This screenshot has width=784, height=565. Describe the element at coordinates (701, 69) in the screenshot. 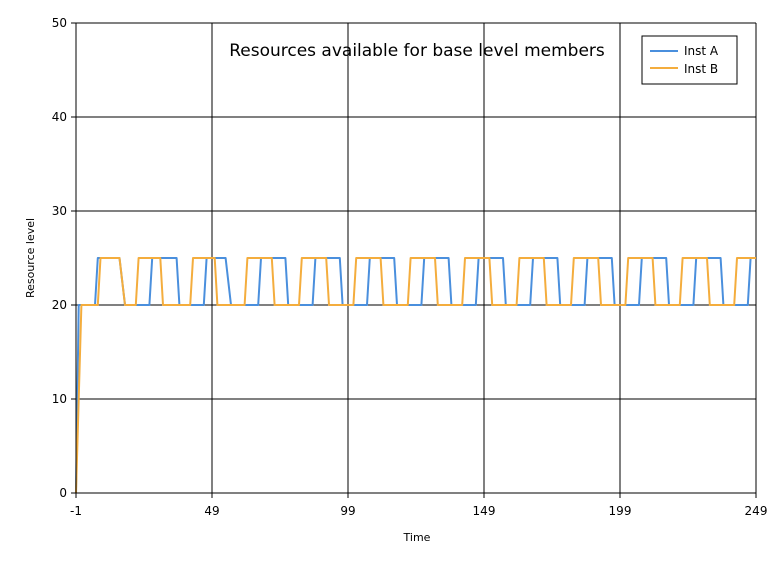

I see `legend-label-inst-b: Inst B` at that location.